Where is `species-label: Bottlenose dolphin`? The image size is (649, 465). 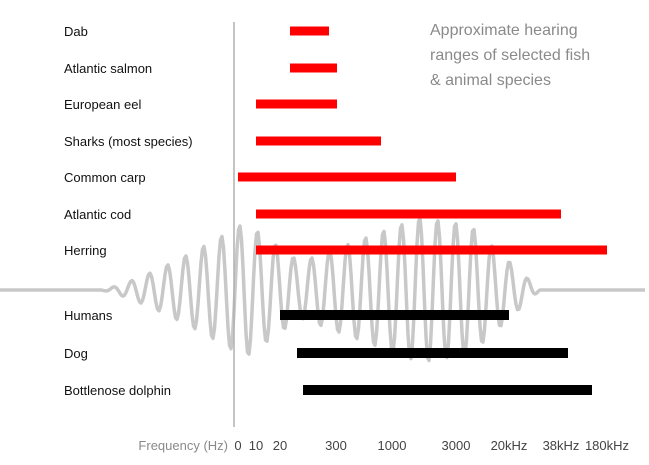 species-label: Bottlenose dolphin is located at coordinates (117, 390).